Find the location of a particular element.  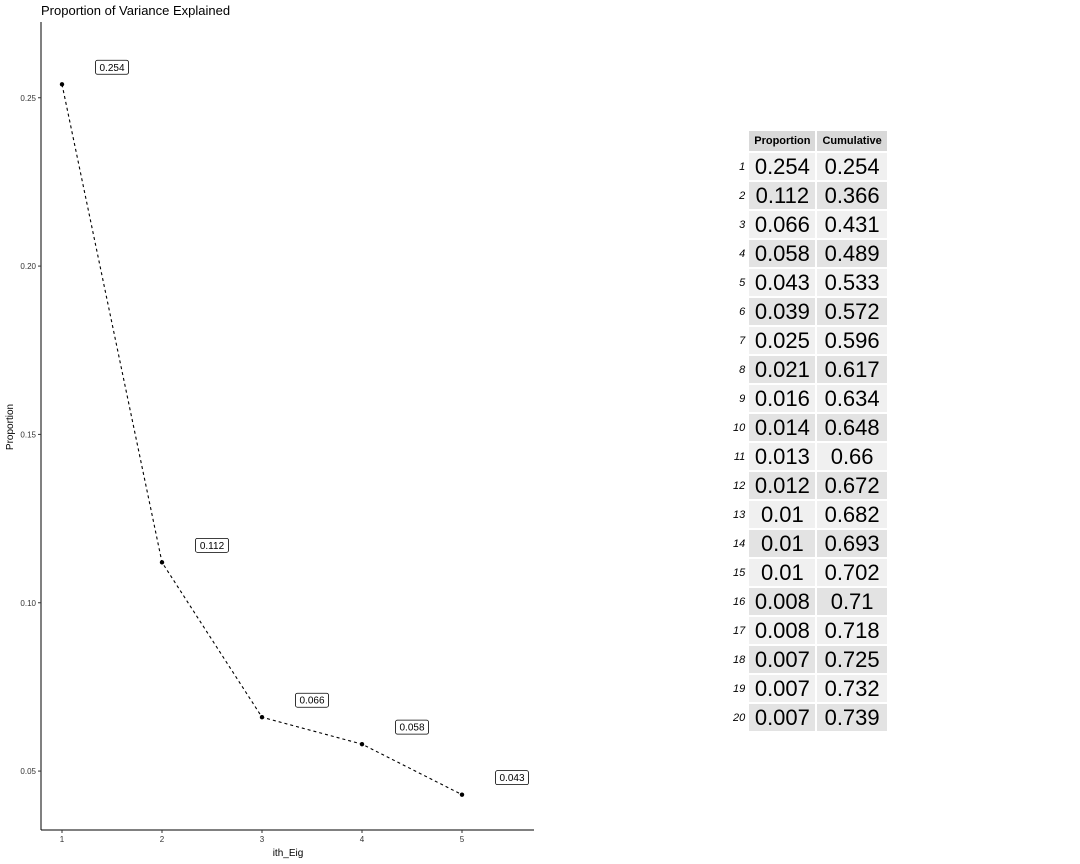

table-corner is located at coordinates (740, 141).